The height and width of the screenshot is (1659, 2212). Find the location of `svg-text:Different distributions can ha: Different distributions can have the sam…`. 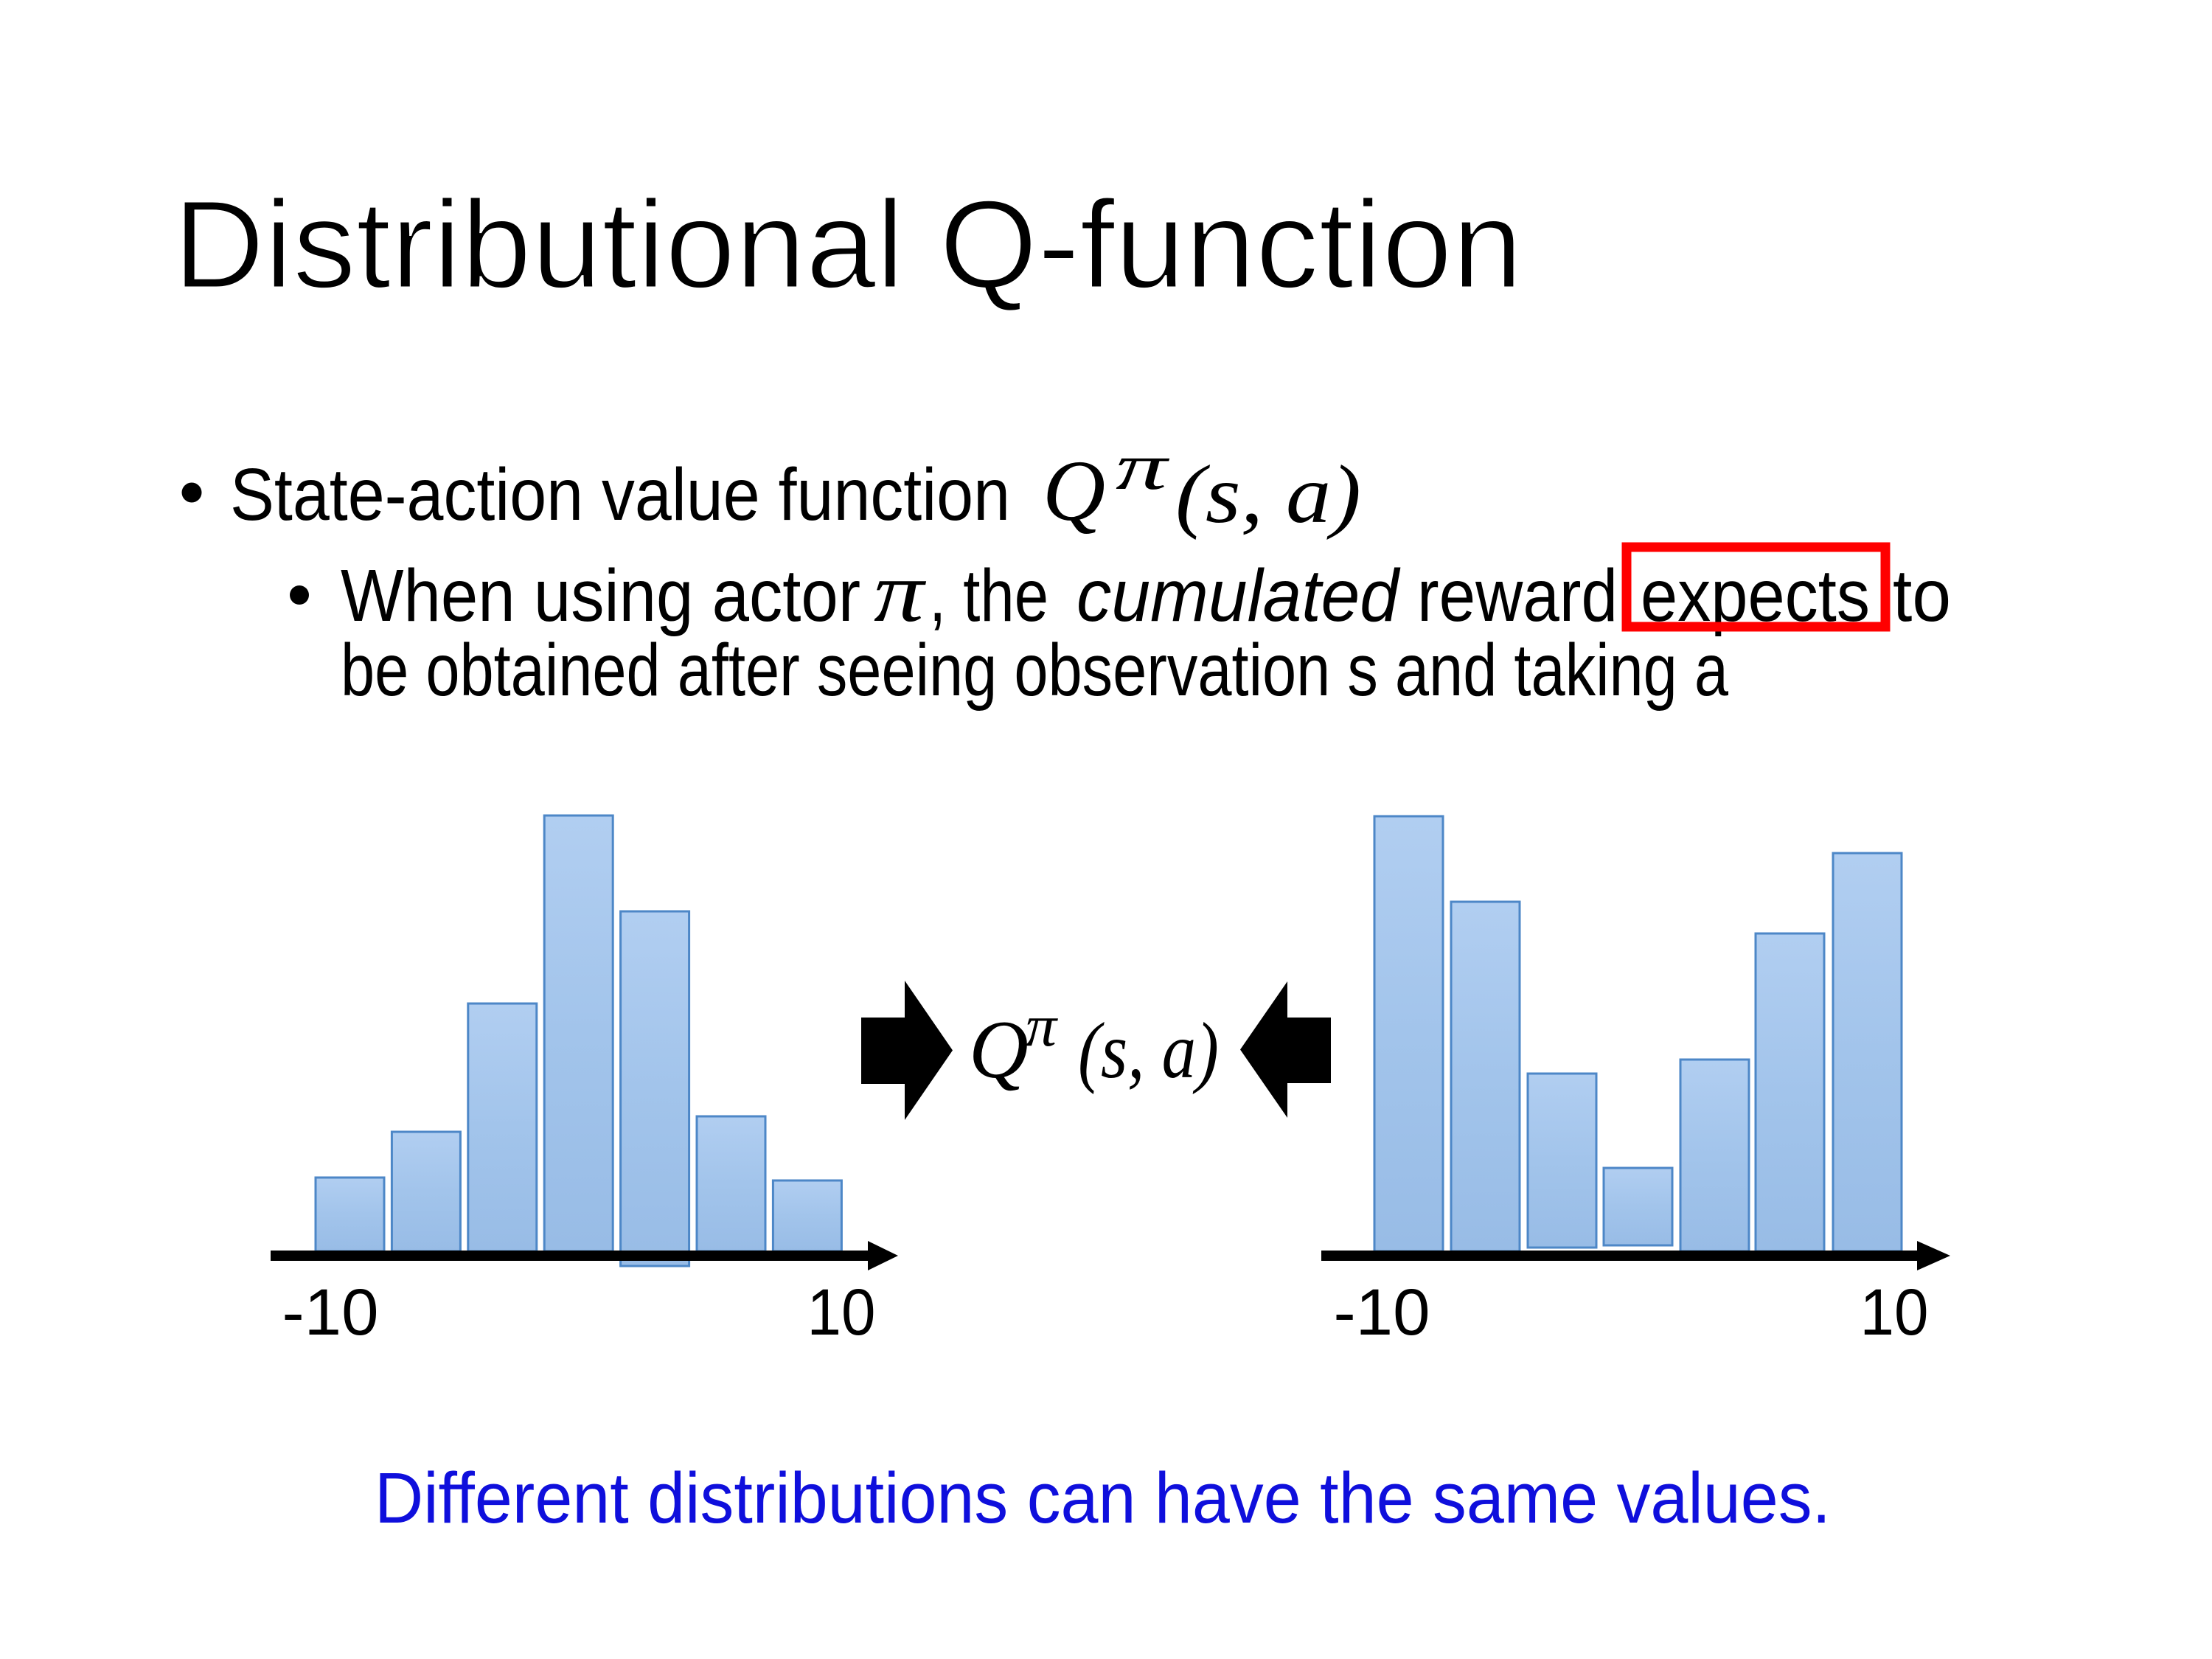

svg-text:Different distributions can ha: Different distributions can have the sam… is located at coordinates (1103, 1498).